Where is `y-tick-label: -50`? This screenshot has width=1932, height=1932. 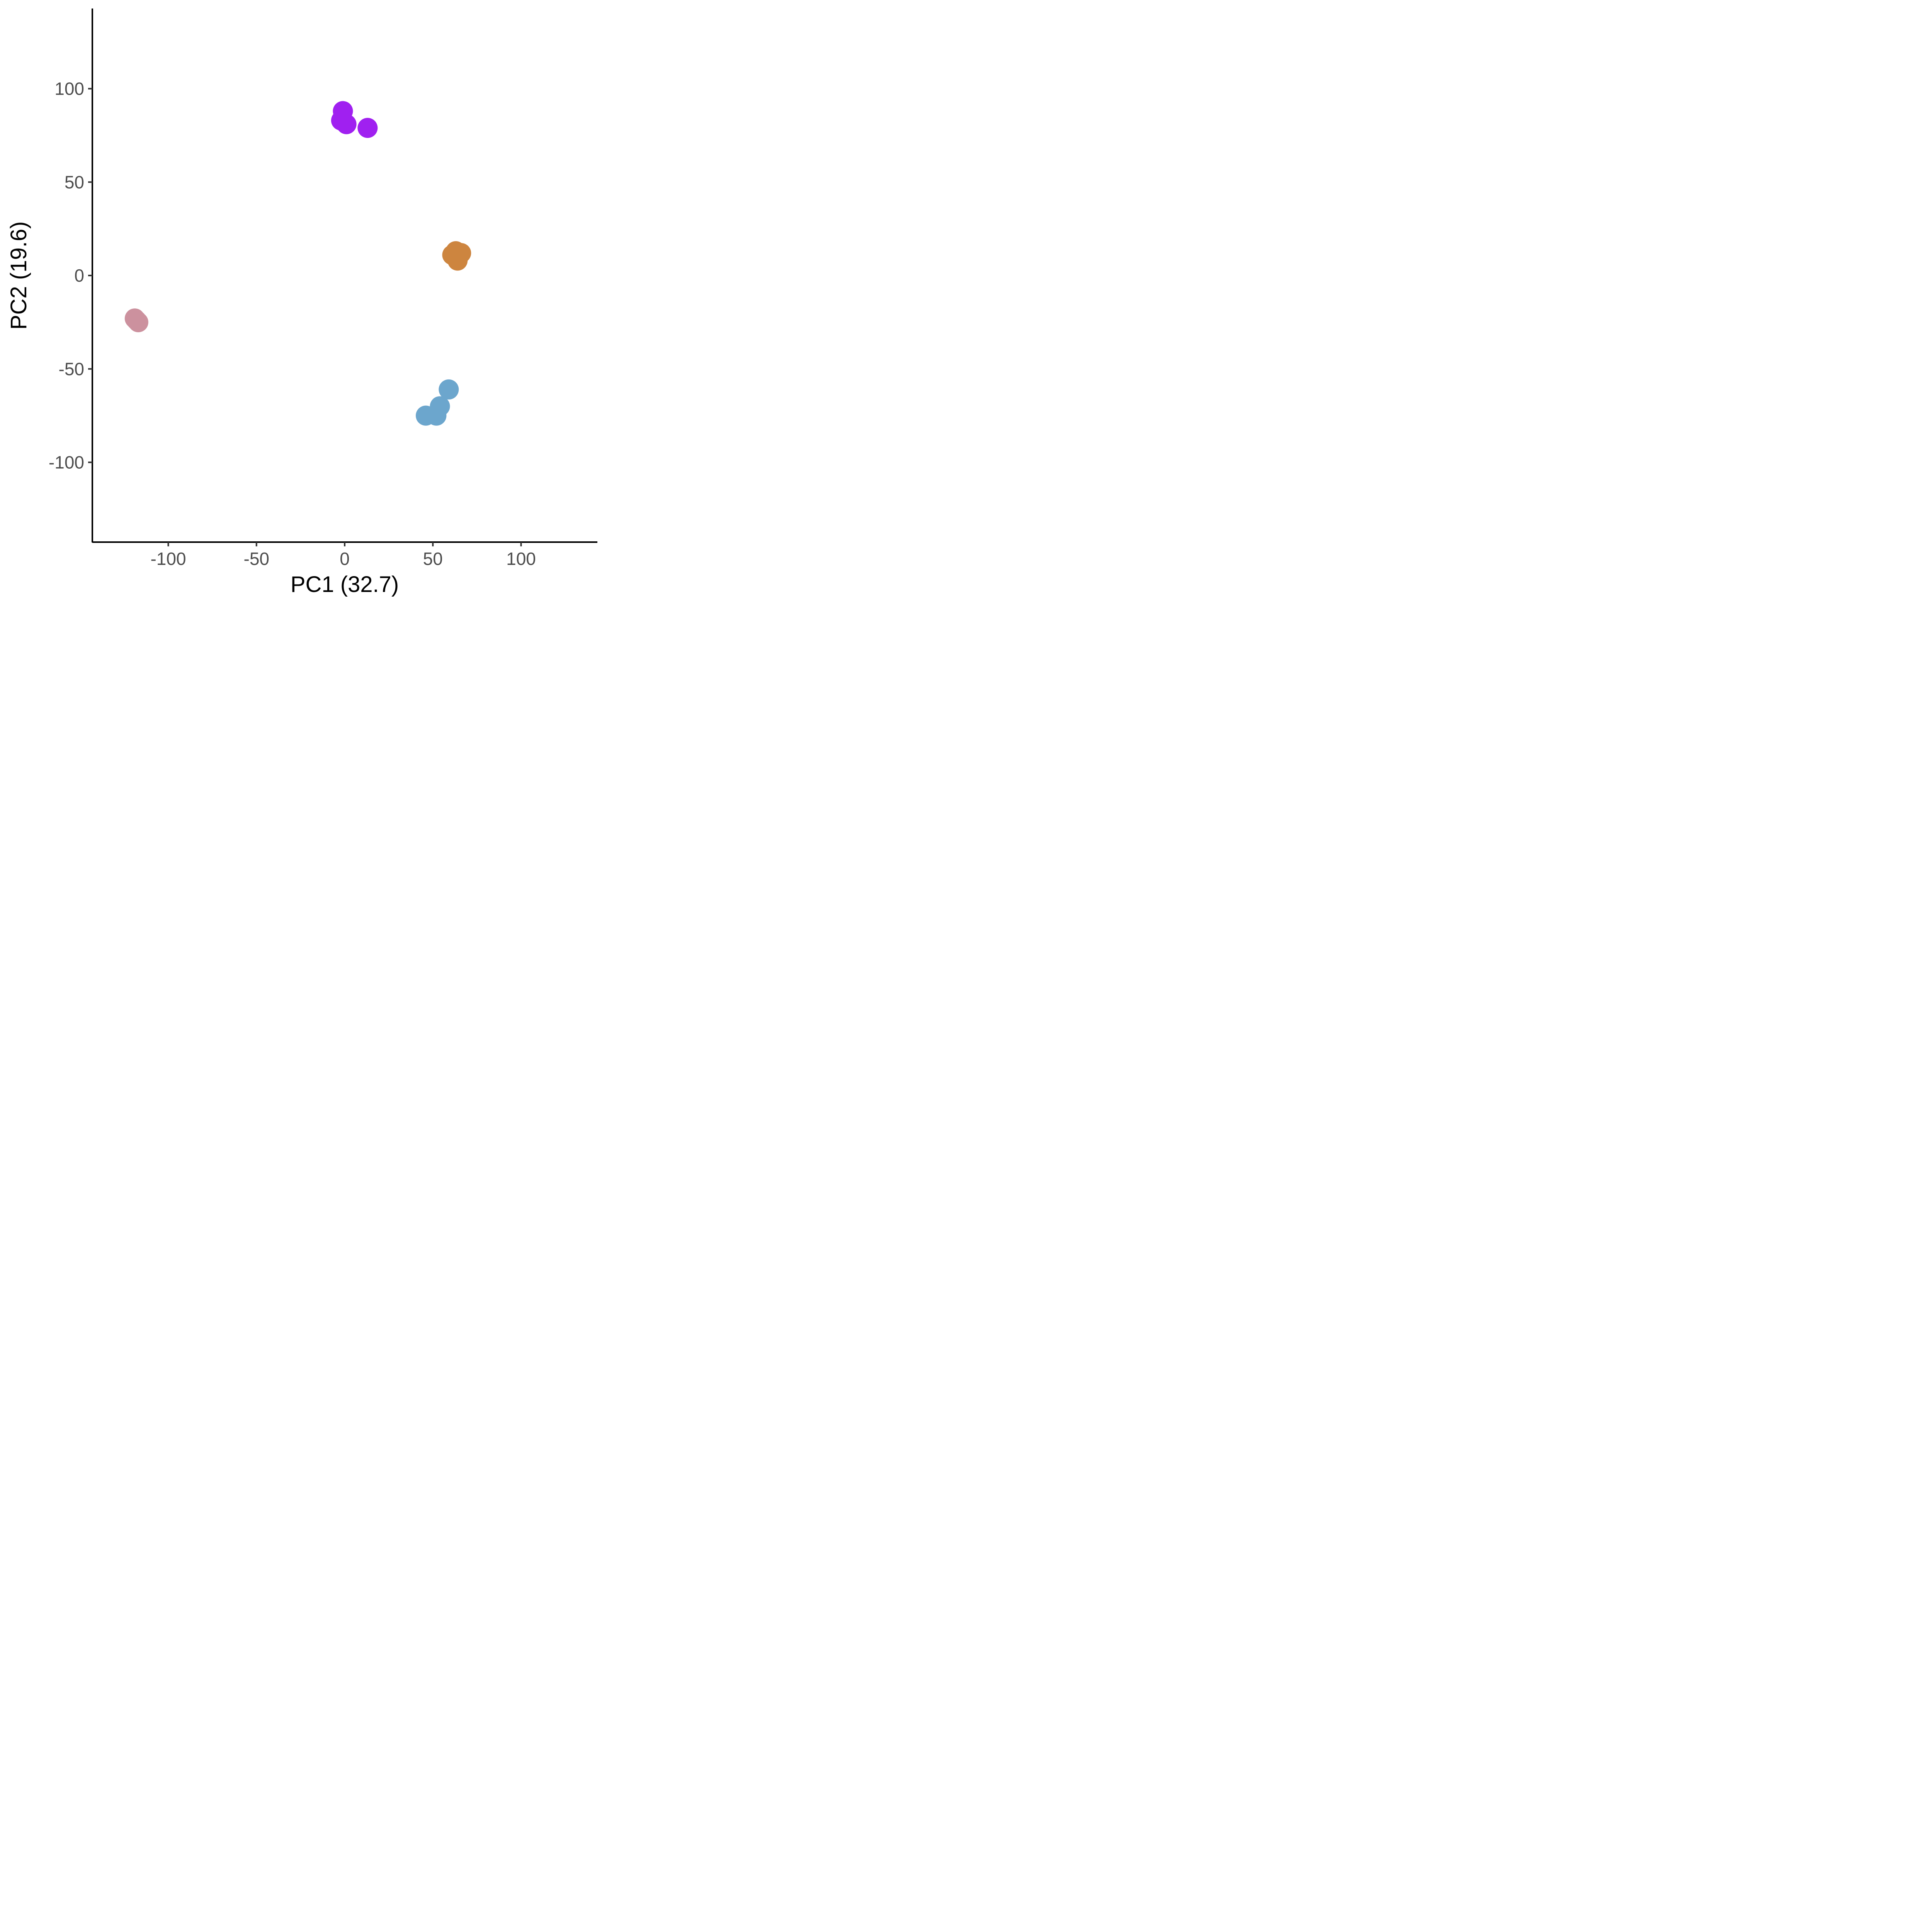
y-tick-label: -50 is located at coordinates (71, 369).